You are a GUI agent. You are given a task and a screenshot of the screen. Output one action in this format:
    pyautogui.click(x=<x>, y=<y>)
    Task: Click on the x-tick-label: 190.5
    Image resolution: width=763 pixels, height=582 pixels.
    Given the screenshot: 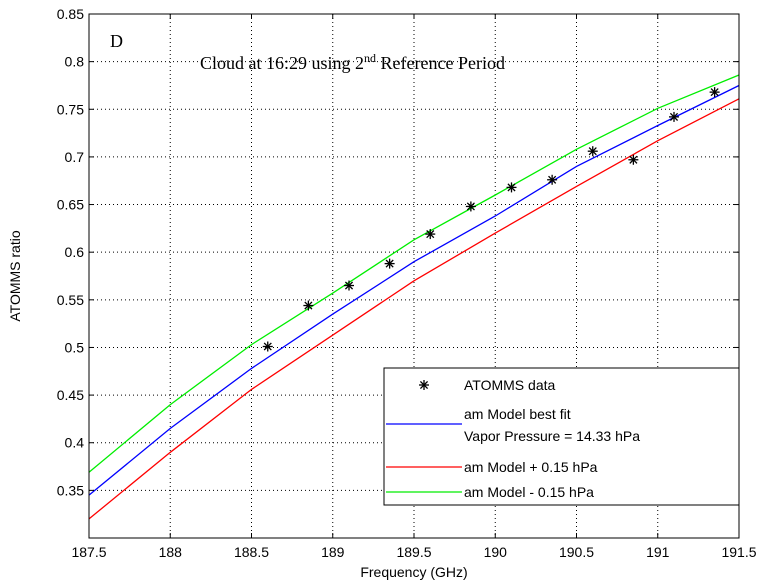 What is the action you would take?
    pyautogui.click(x=576, y=552)
    